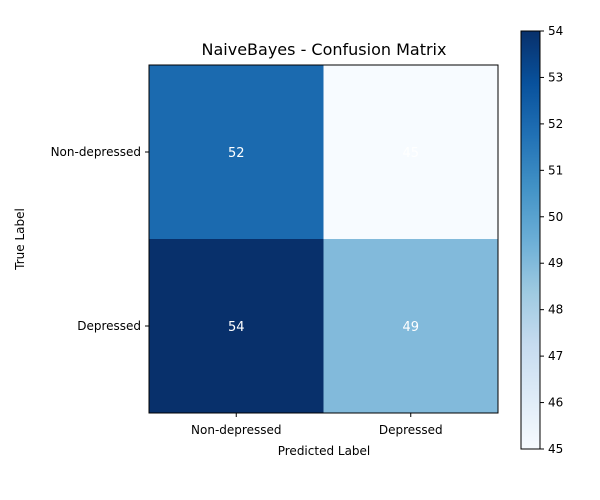 This screenshot has width=600, height=500. I want to click on y-axis-ticks: Non-depressed Depressed, so click(100, 239).